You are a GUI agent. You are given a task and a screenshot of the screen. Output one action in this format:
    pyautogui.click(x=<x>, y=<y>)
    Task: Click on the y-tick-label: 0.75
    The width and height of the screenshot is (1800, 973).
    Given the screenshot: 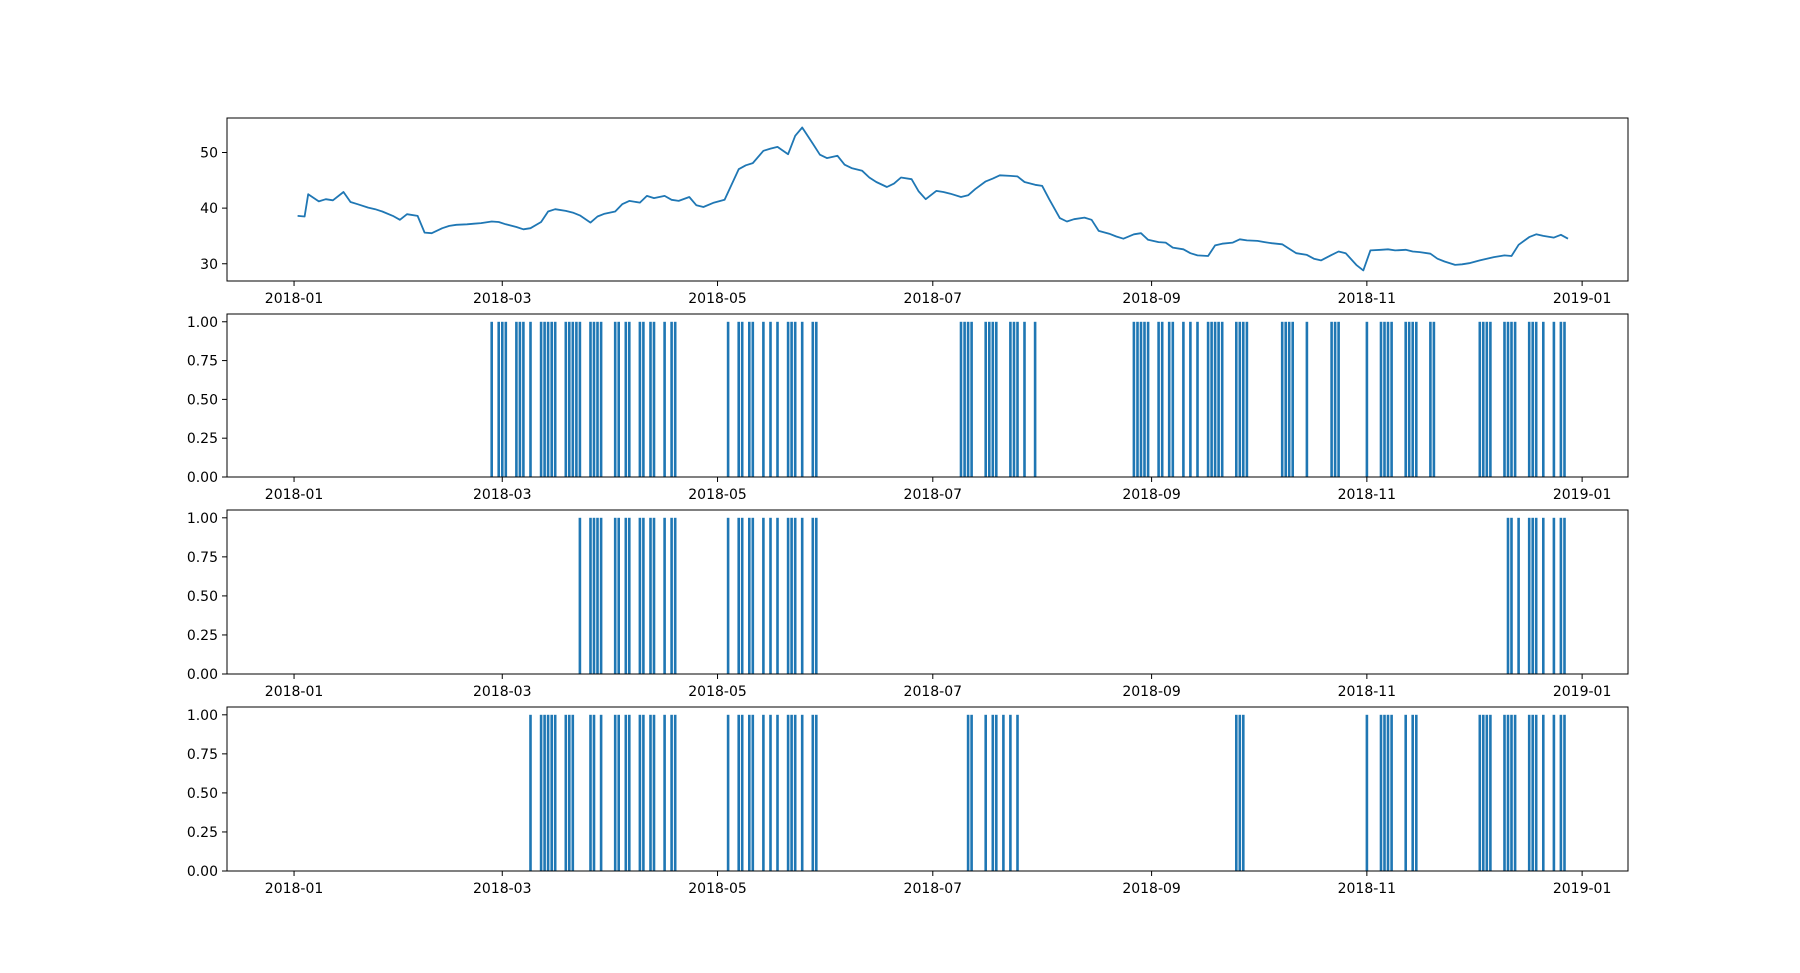 What is the action you would take?
    pyautogui.click(x=202, y=362)
    